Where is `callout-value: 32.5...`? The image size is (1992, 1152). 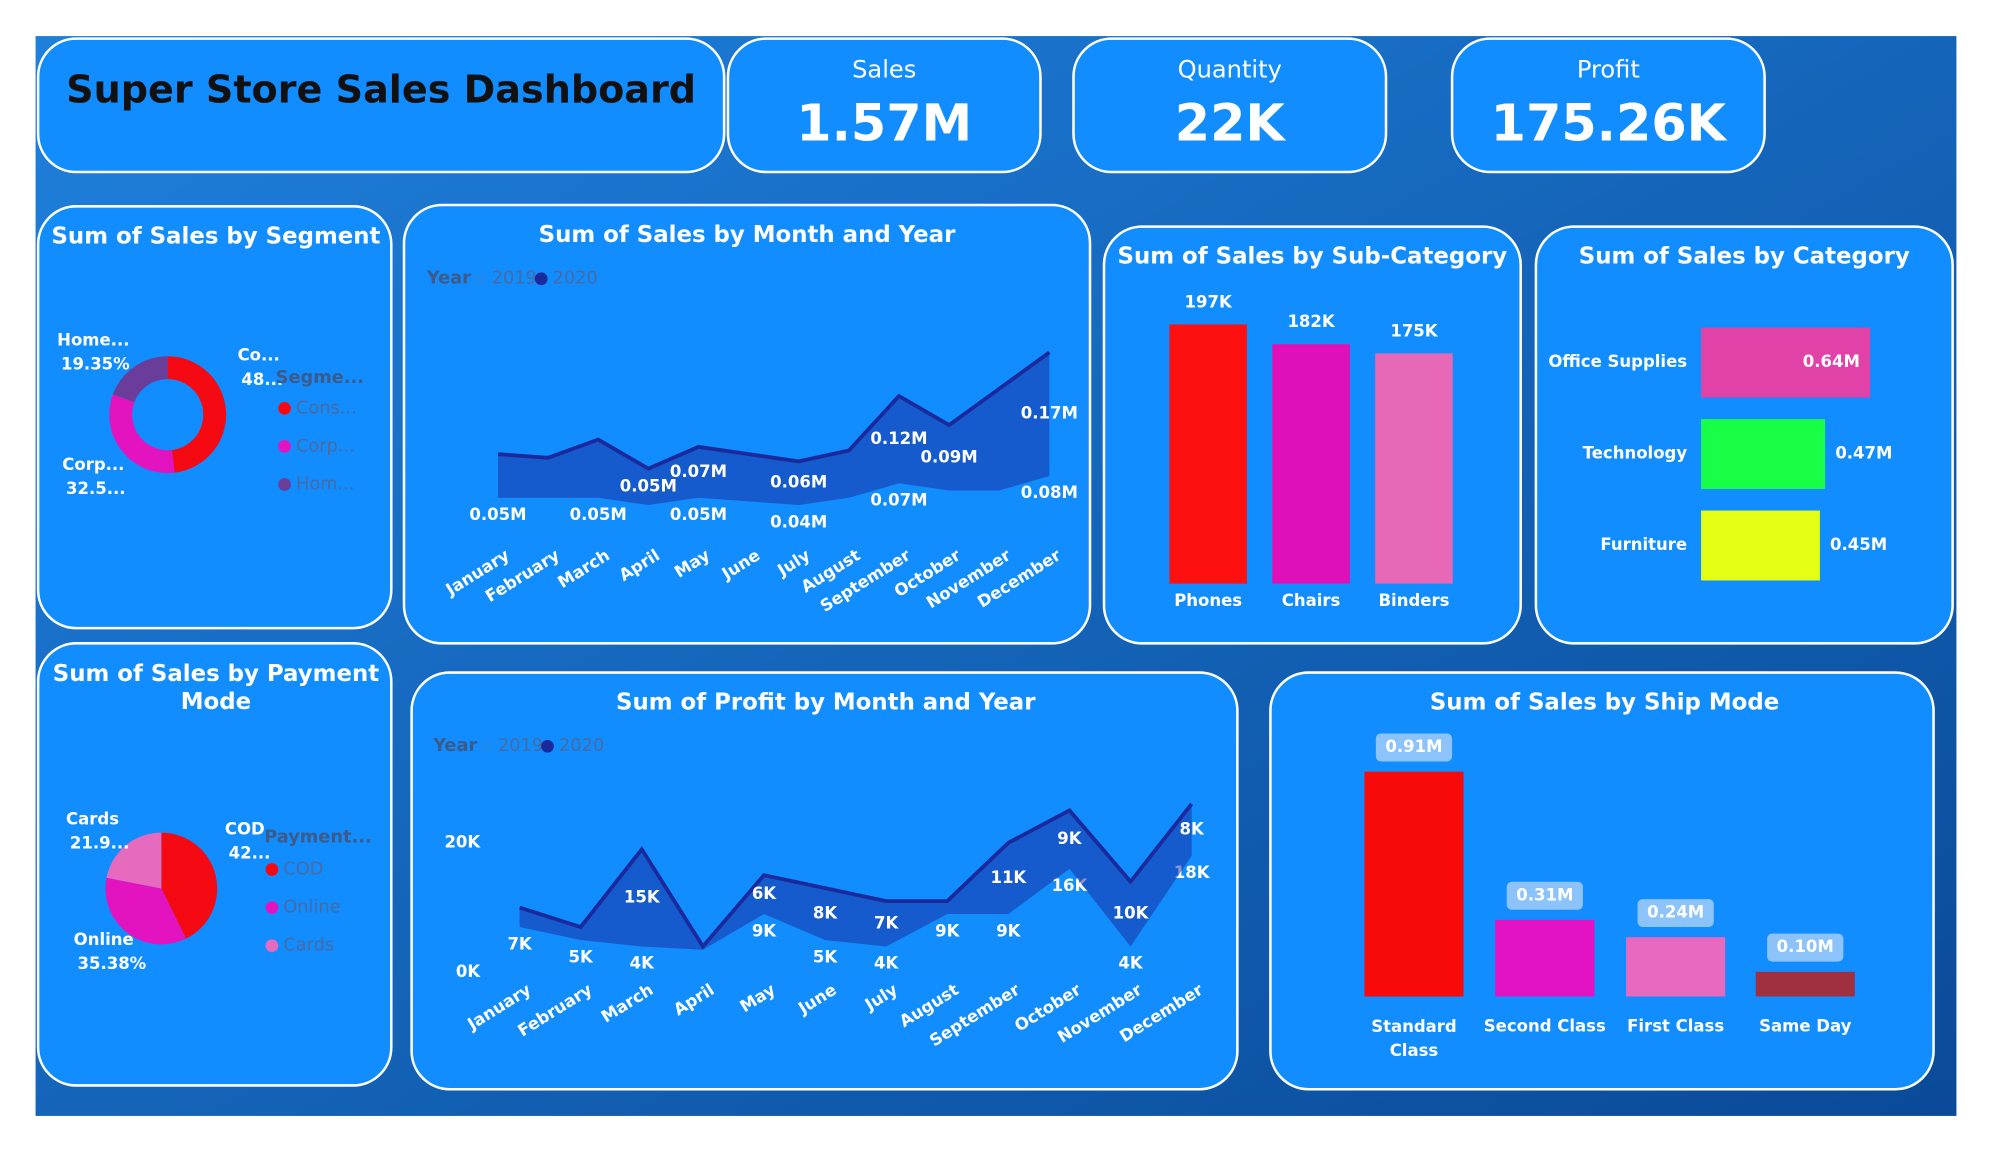
callout-value: 32.5... is located at coordinates (96, 488).